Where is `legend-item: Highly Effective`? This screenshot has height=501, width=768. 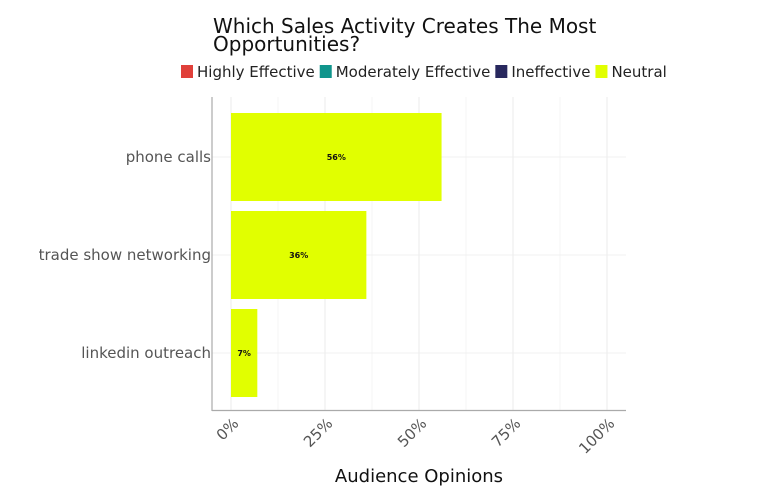 legend-item: Highly Effective is located at coordinates (248, 72).